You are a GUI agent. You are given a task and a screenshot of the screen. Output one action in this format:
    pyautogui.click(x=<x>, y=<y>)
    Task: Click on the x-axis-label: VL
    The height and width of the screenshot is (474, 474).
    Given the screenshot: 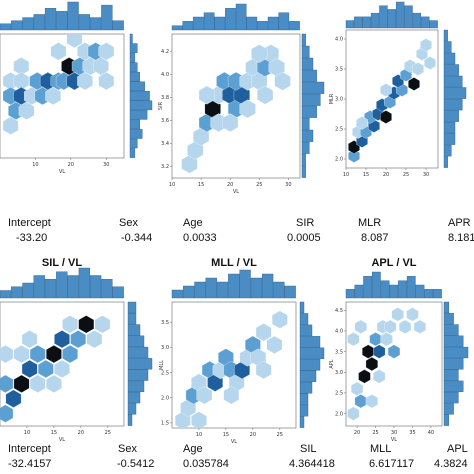 What is the action you would take?
    pyautogui.click(x=236, y=192)
    